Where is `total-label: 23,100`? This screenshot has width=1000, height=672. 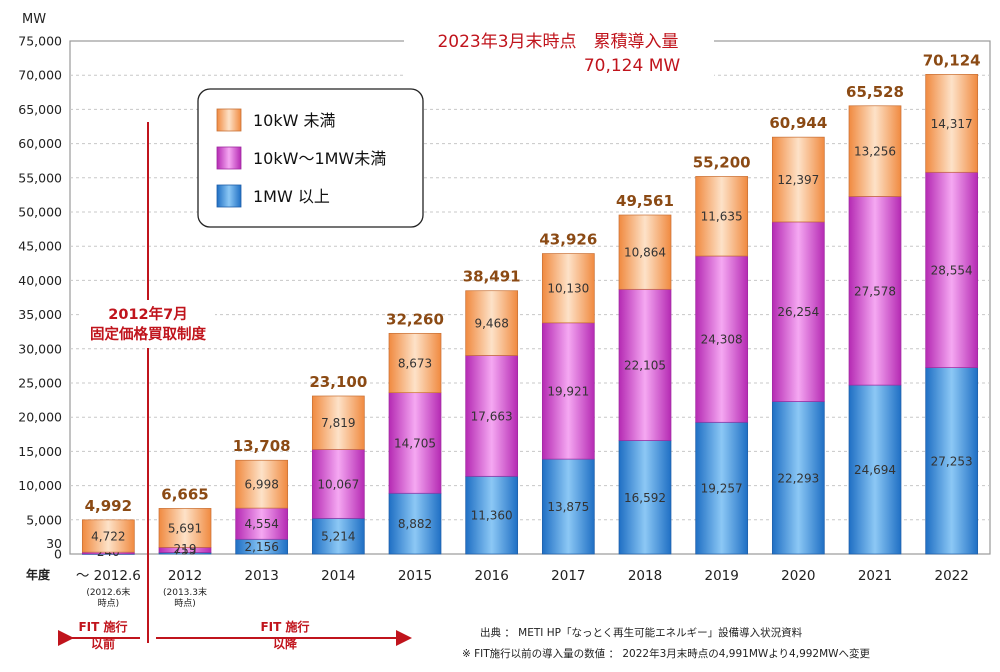
total-label: 23,100 is located at coordinates (338, 382).